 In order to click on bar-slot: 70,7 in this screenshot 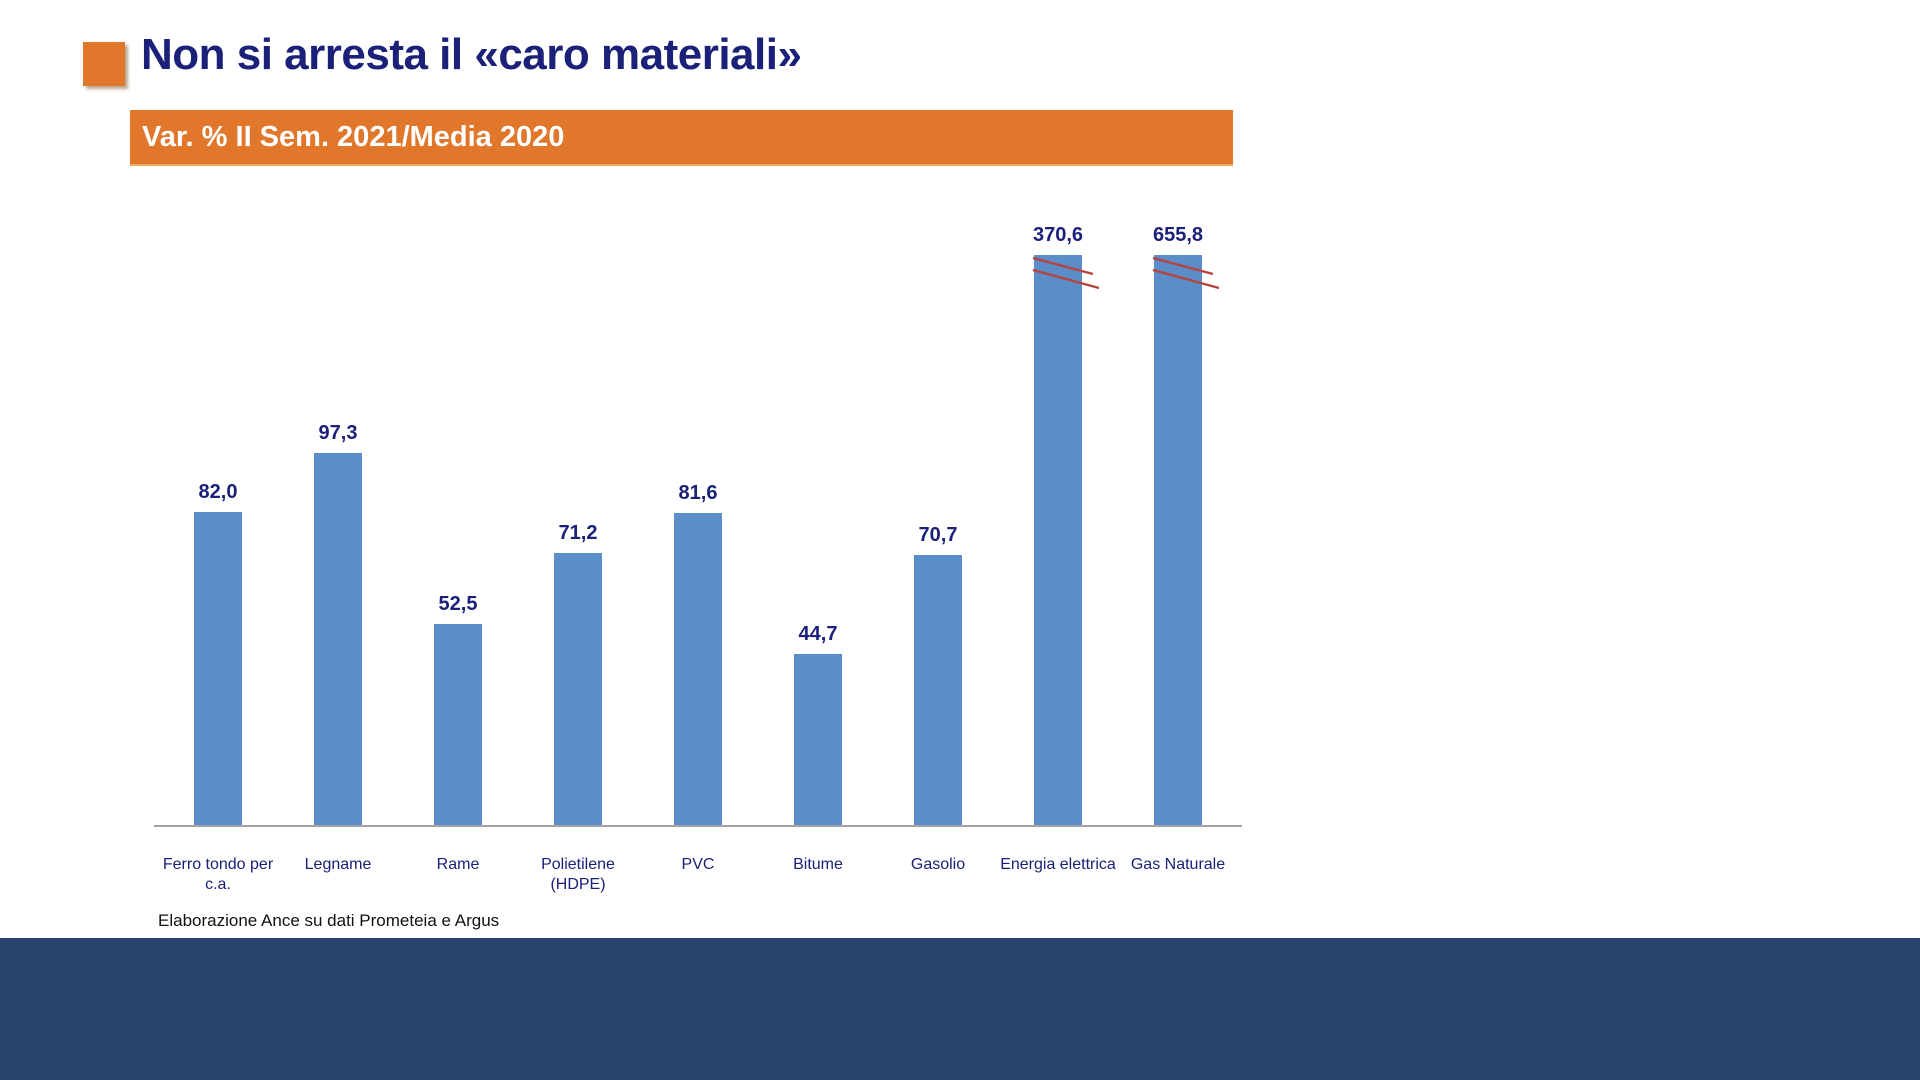, I will do `click(938, 541)`.